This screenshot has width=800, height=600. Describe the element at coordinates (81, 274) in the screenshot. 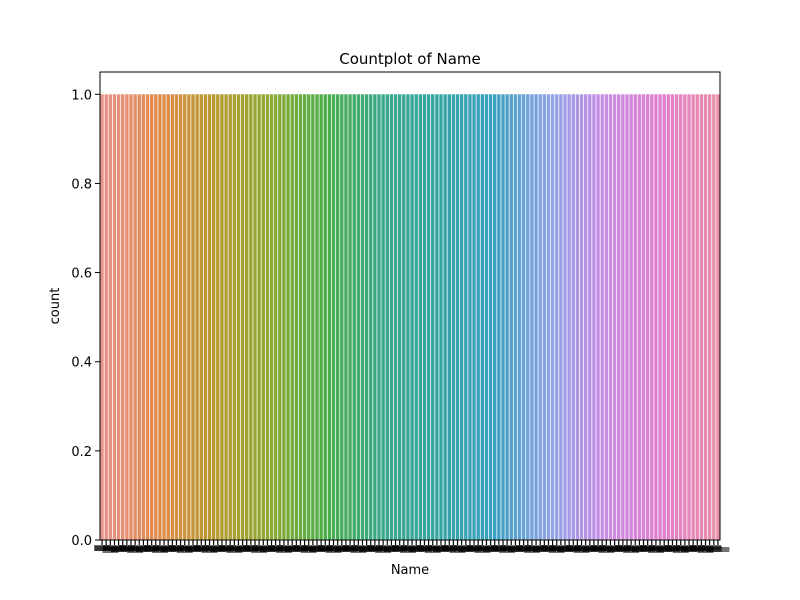

I see `y-tick-label: 0.6` at that location.